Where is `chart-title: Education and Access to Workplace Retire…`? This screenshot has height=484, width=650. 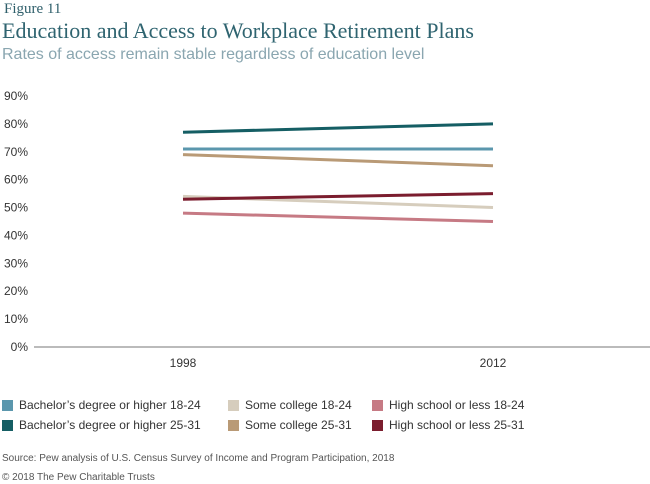
chart-title: Education and Access to Workplace Retire… is located at coordinates (238, 30).